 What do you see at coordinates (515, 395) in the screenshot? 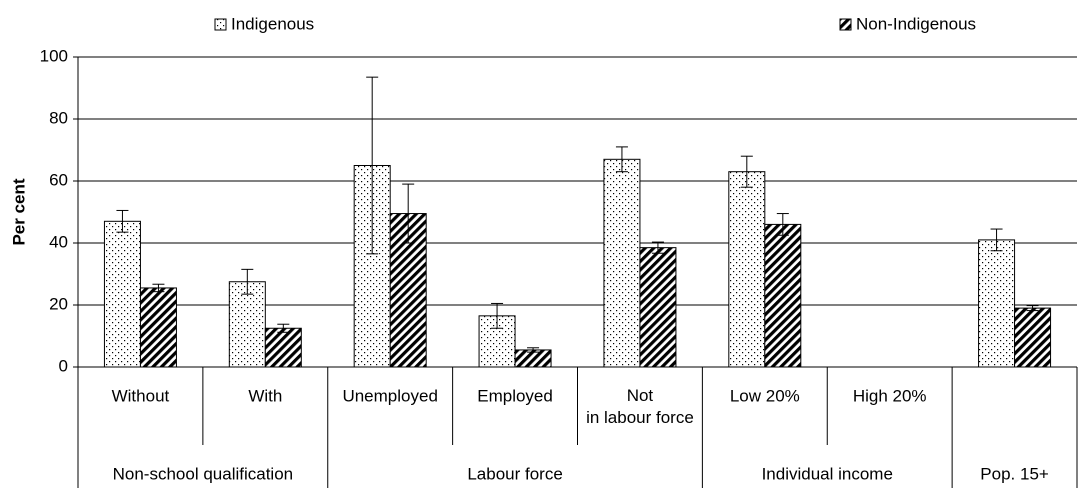
I see `x-tick-label: Employed` at bounding box center [515, 395].